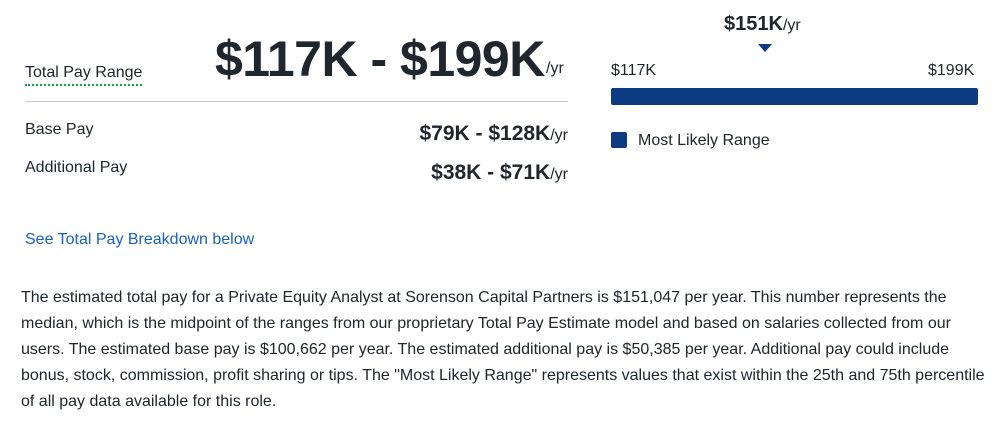 This screenshot has height=434, width=1004. I want to click on range-high-label: $199K, so click(951, 70).